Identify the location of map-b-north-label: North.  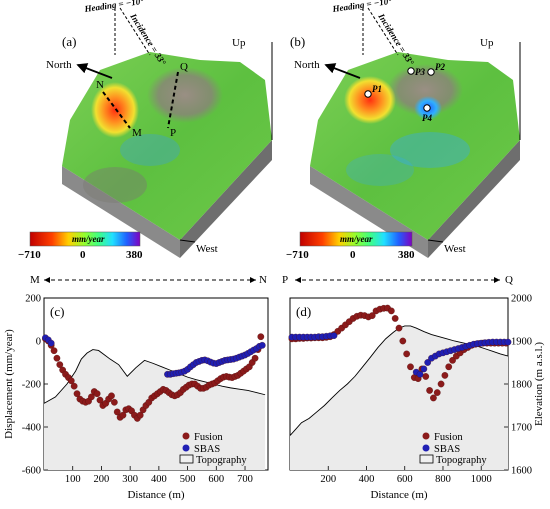
(307, 65).